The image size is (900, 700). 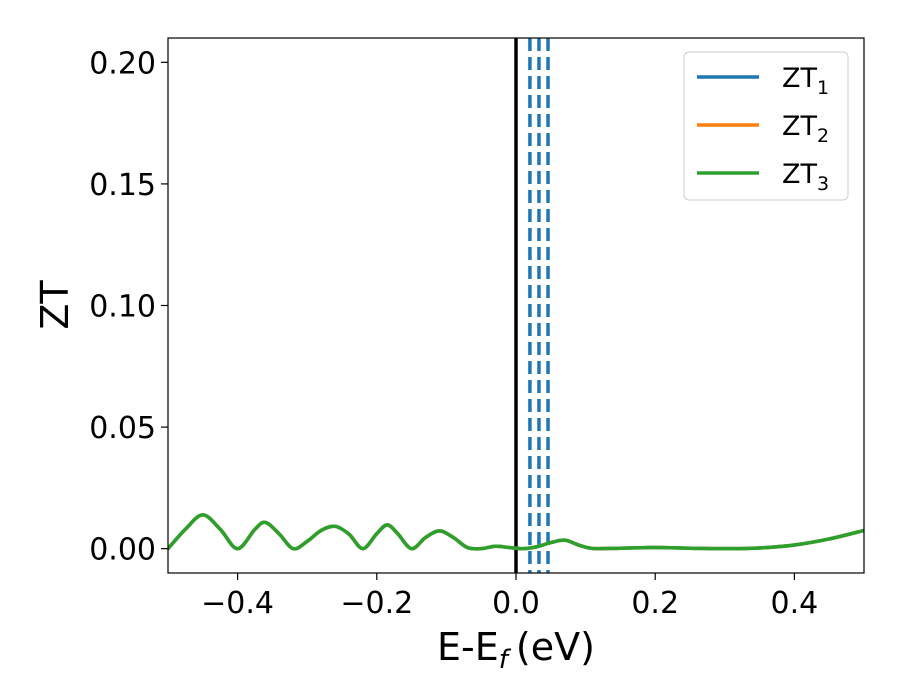 What do you see at coordinates (805, 81) in the screenshot?
I see `legend-label-zt1: ZT1` at bounding box center [805, 81].